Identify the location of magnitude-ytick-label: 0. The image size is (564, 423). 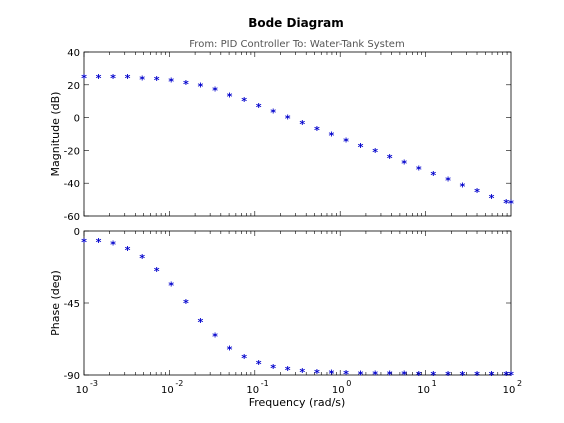
(77, 119).